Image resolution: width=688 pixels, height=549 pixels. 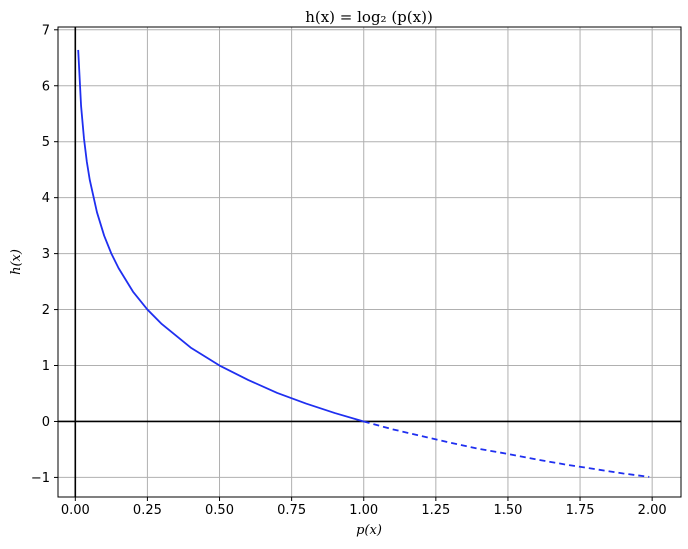 I want to click on y-tick-label: 5, so click(x=46, y=142).